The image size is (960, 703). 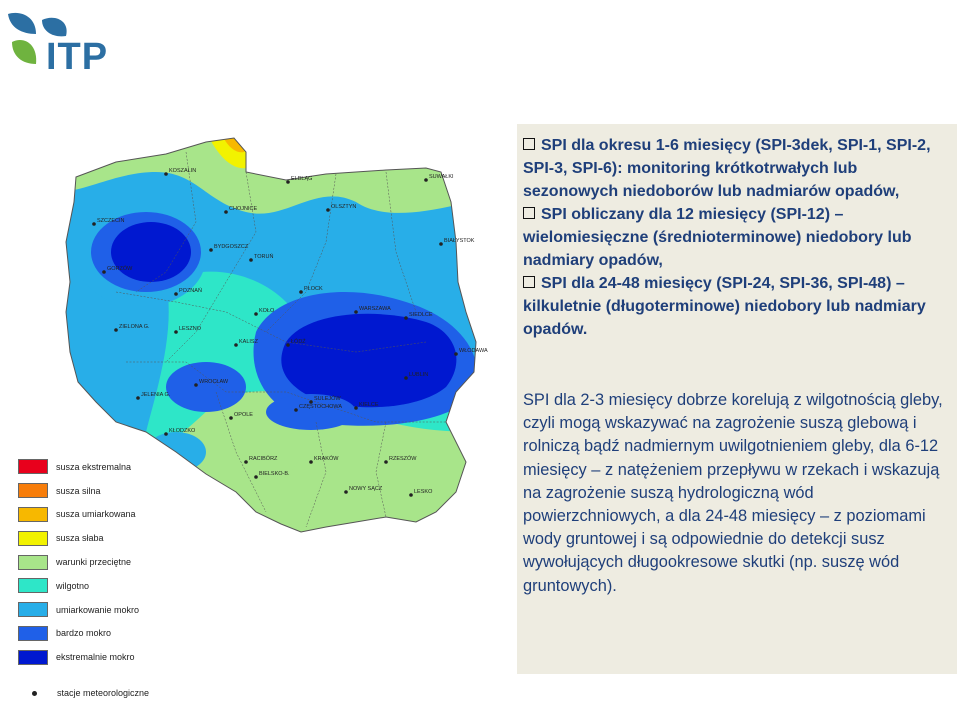 What do you see at coordinates (94, 562) in the screenshot?
I see `legend-label: warunki przeciętne` at bounding box center [94, 562].